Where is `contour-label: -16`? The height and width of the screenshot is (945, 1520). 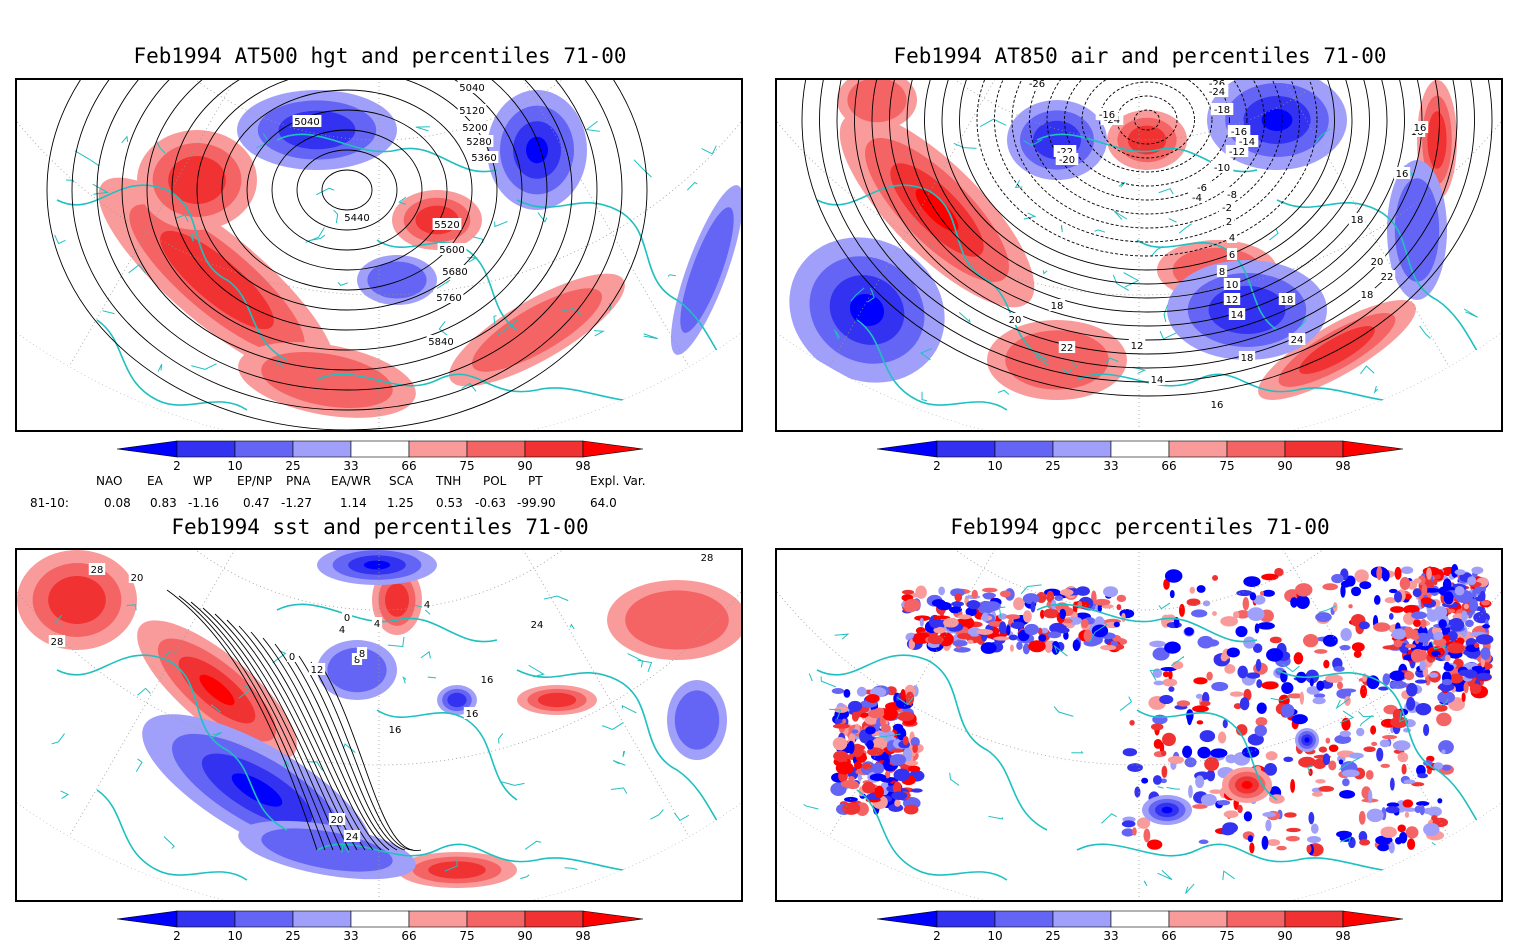 contour-label: -16 is located at coordinates (1239, 132).